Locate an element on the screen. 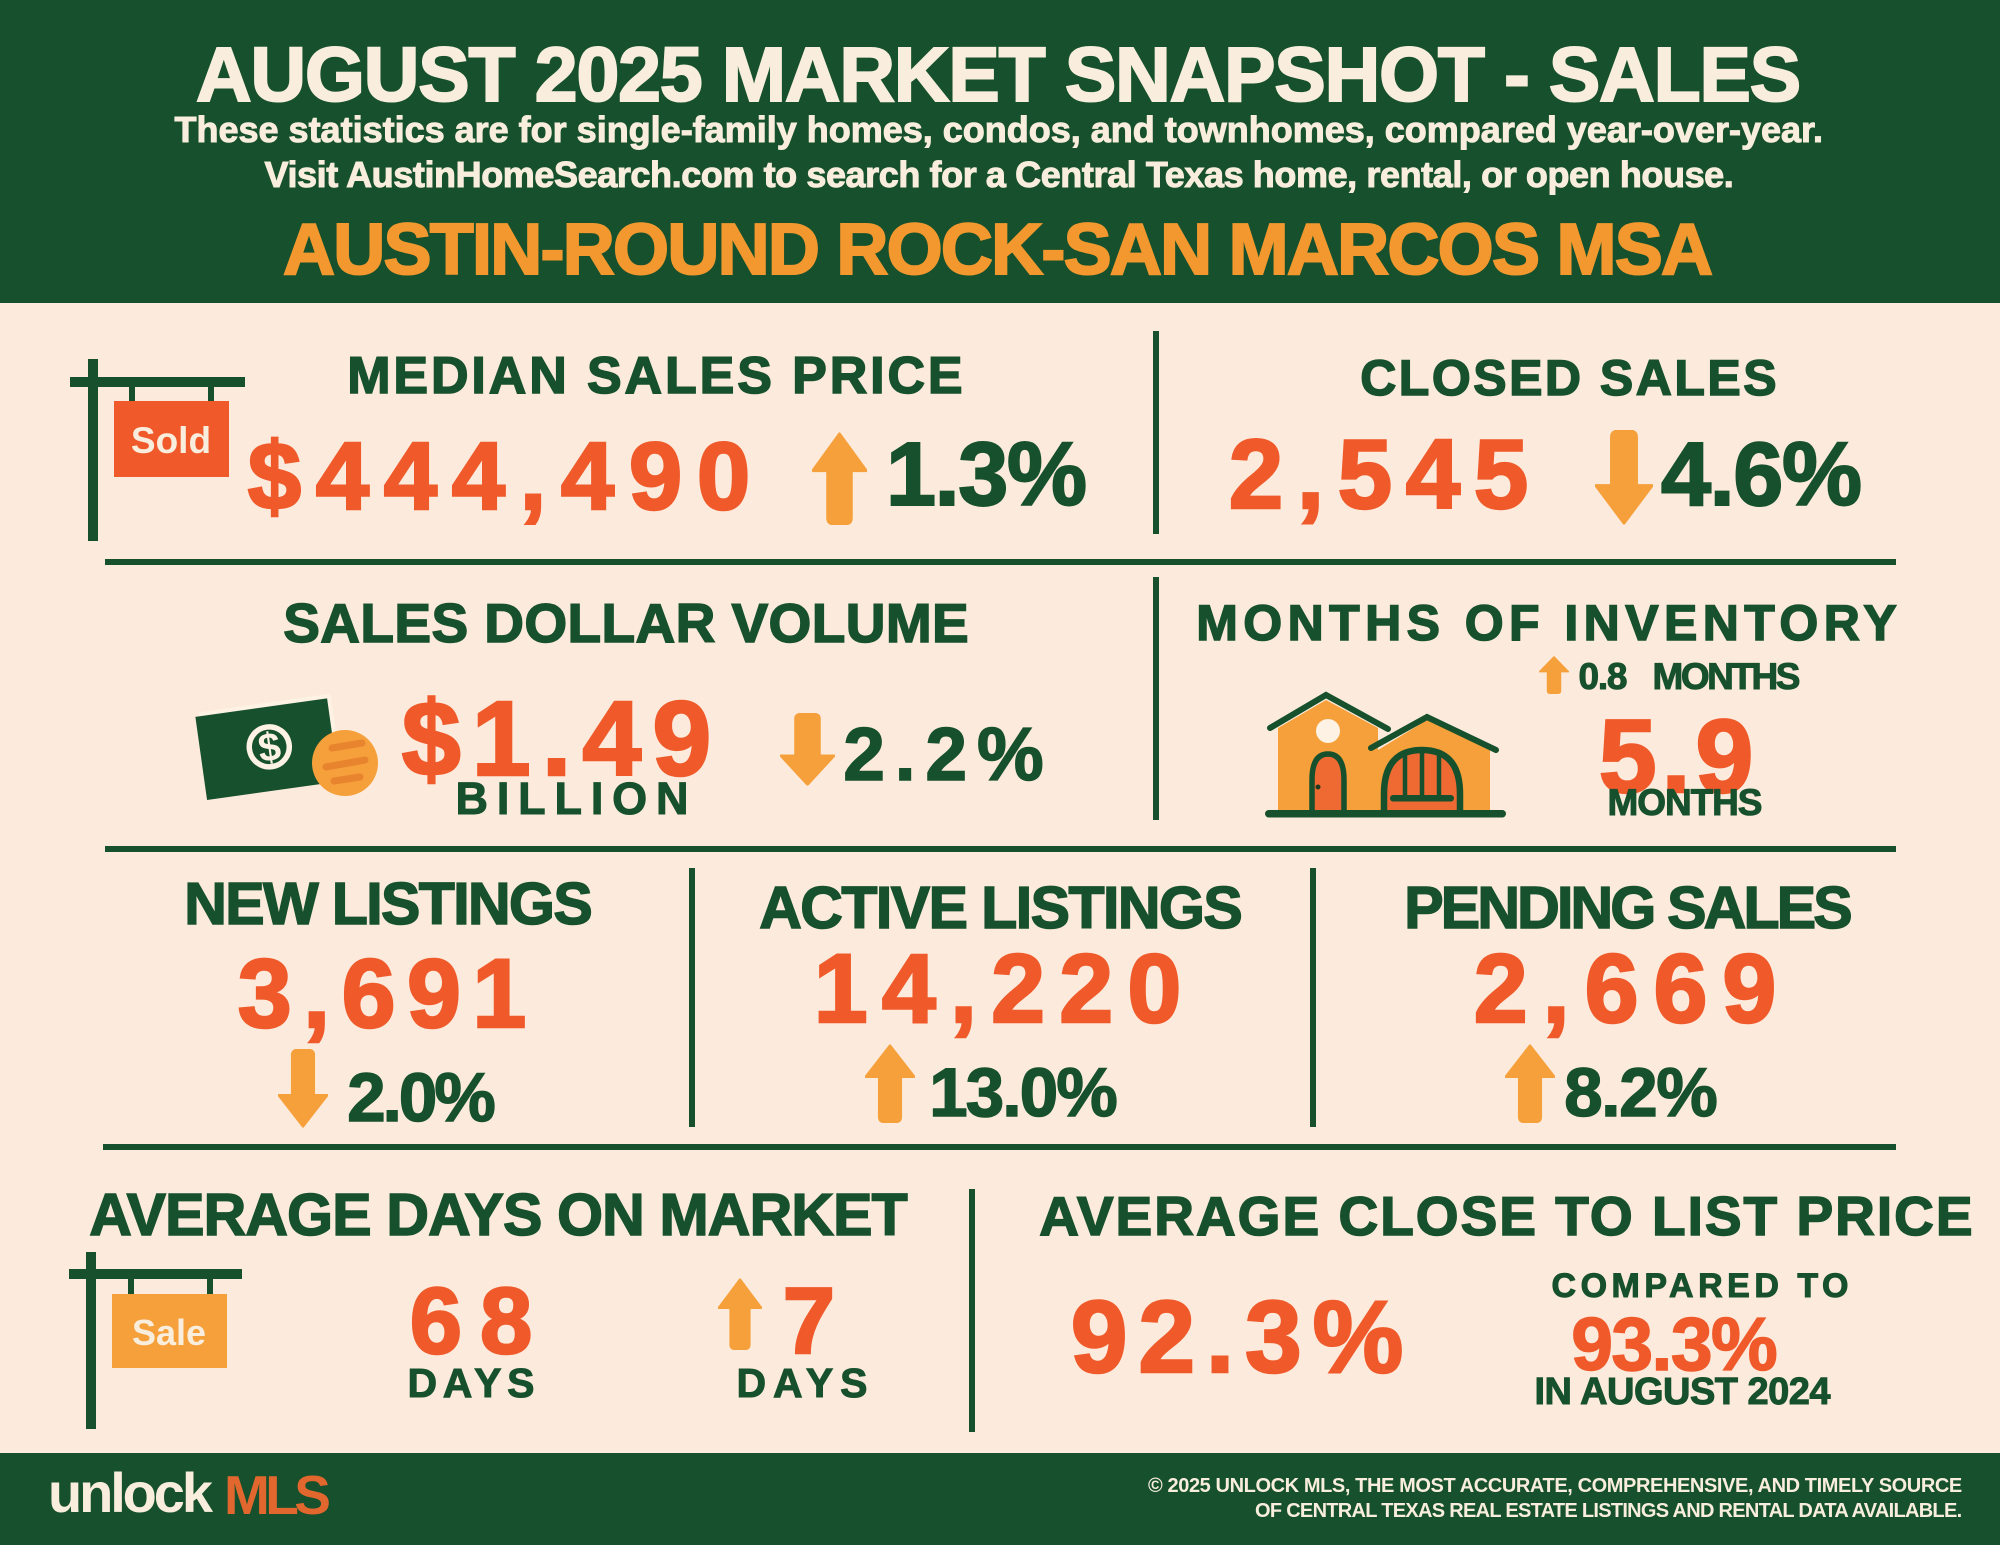 The height and width of the screenshot is (1545, 2000). svg-text: Sale is located at coordinates (169, 1332).